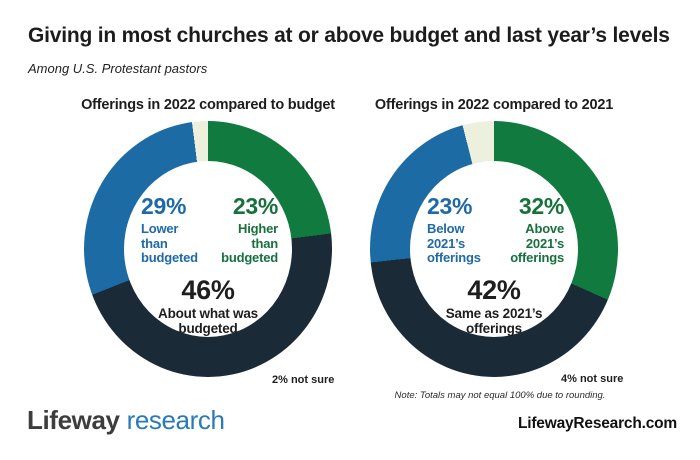 Image resolution: width=700 pixels, height=460 pixels. I want to click on label-above: Above 2021’s offerings, so click(537, 243).